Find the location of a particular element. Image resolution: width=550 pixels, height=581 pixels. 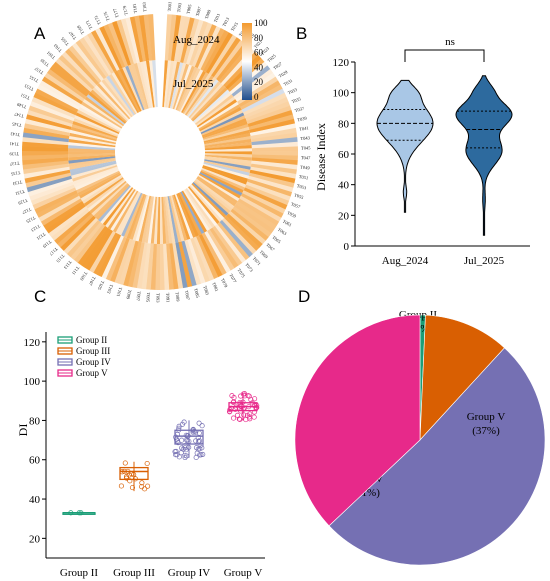

violin-x-tick-label: Jul_2025 is located at coordinates (484, 261).